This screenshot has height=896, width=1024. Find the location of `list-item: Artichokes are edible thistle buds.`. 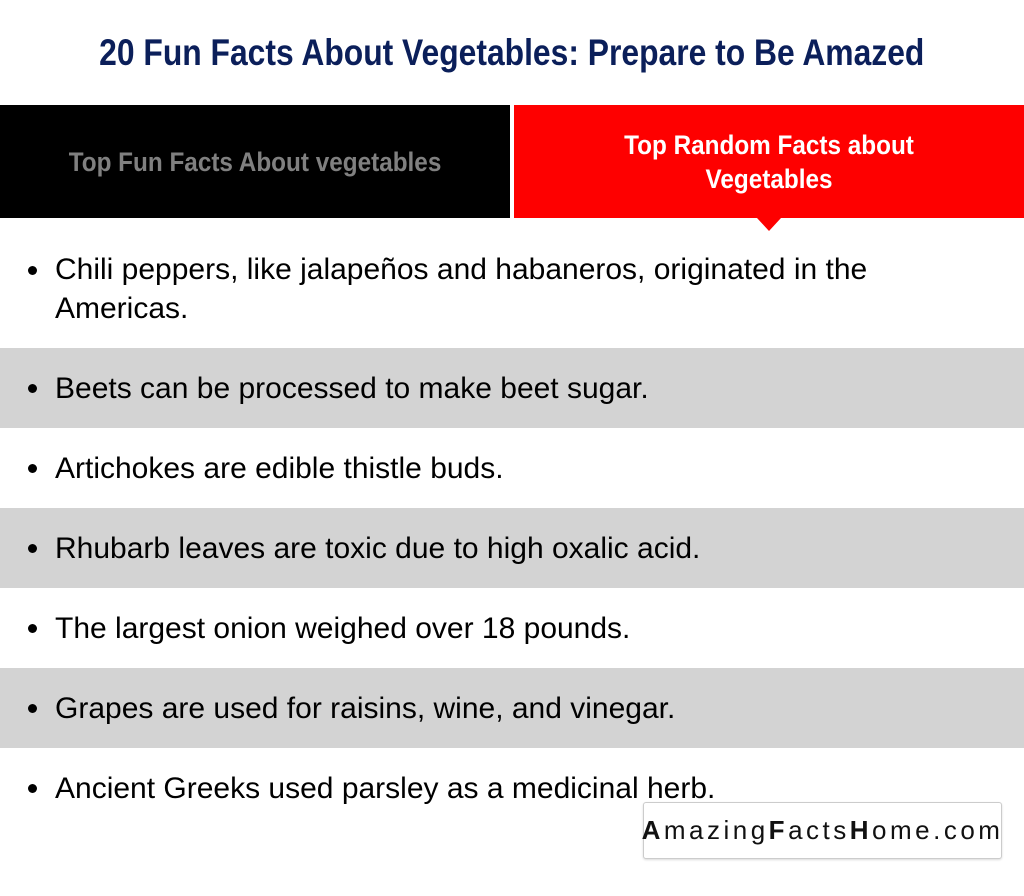

list-item: Artichokes are edible thistle buds. is located at coordinates (512, 468).